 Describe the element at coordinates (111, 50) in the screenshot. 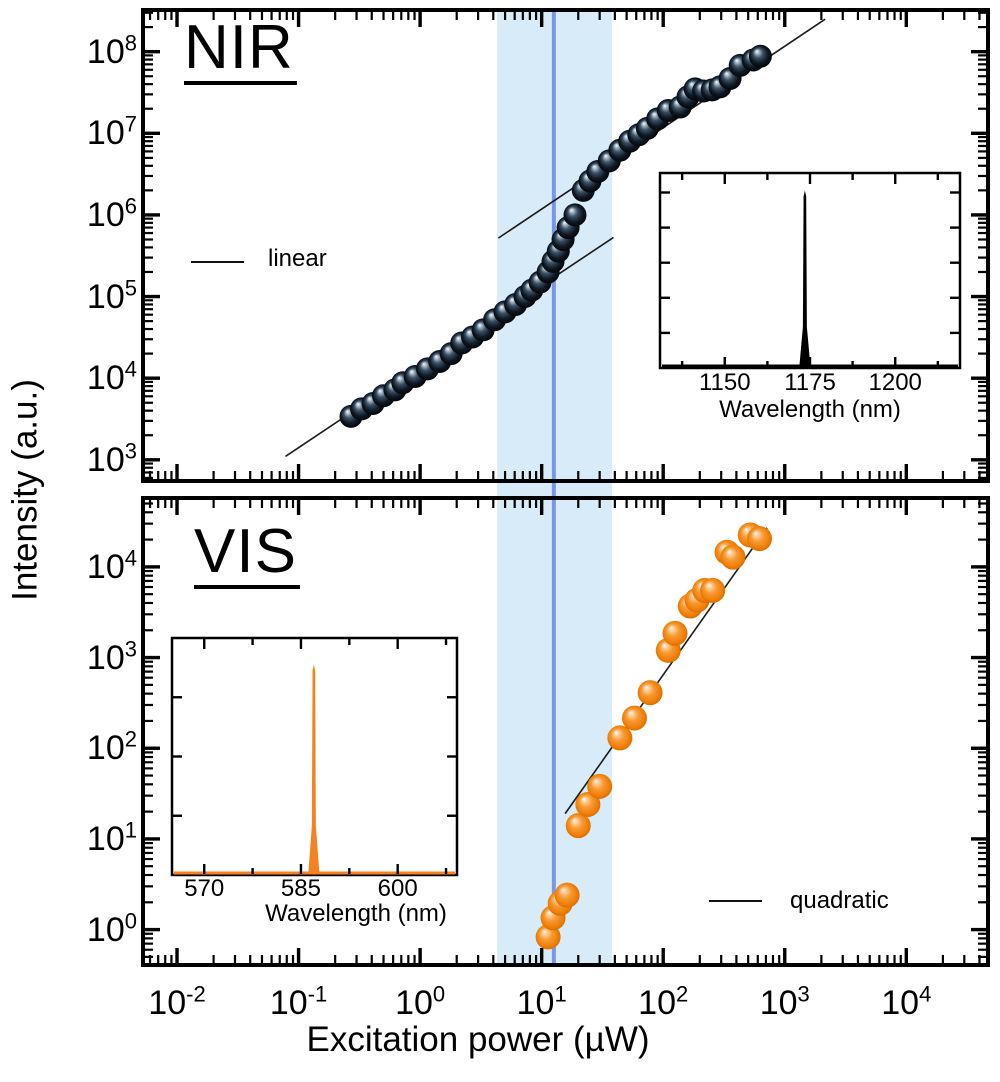

I see `y-tick-label: 10⁸` at that location.